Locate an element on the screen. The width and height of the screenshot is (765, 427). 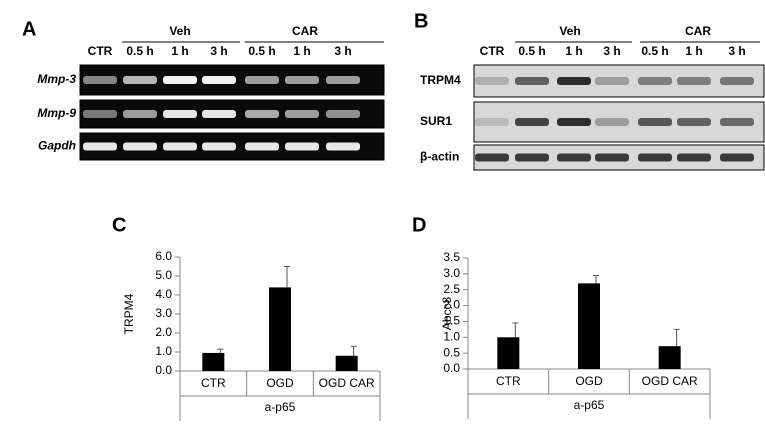
row-label: Mmp-3 is located at coordinates (56, 79).